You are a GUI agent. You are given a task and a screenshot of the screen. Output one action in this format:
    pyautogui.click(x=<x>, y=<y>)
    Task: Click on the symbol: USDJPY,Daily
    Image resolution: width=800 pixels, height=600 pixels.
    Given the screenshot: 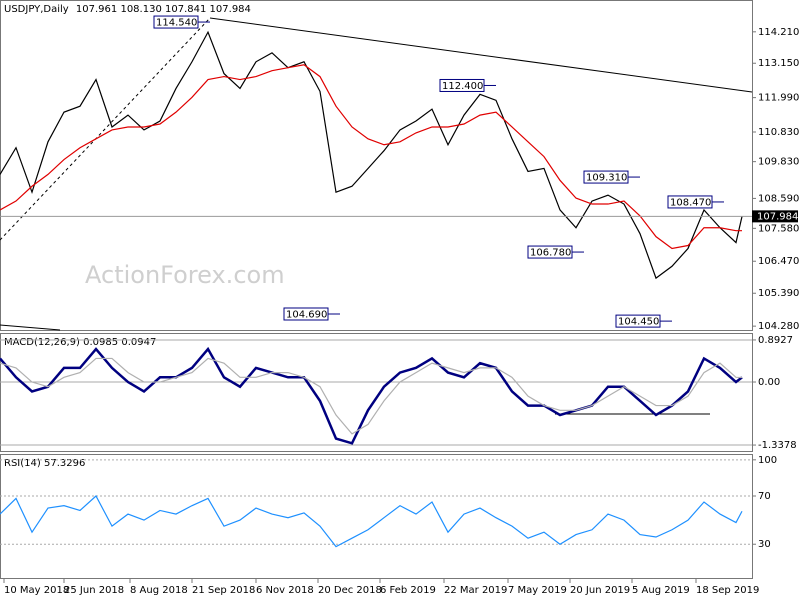 What is the action you would take?
    pyautogui.click(x=36, y=9)
    